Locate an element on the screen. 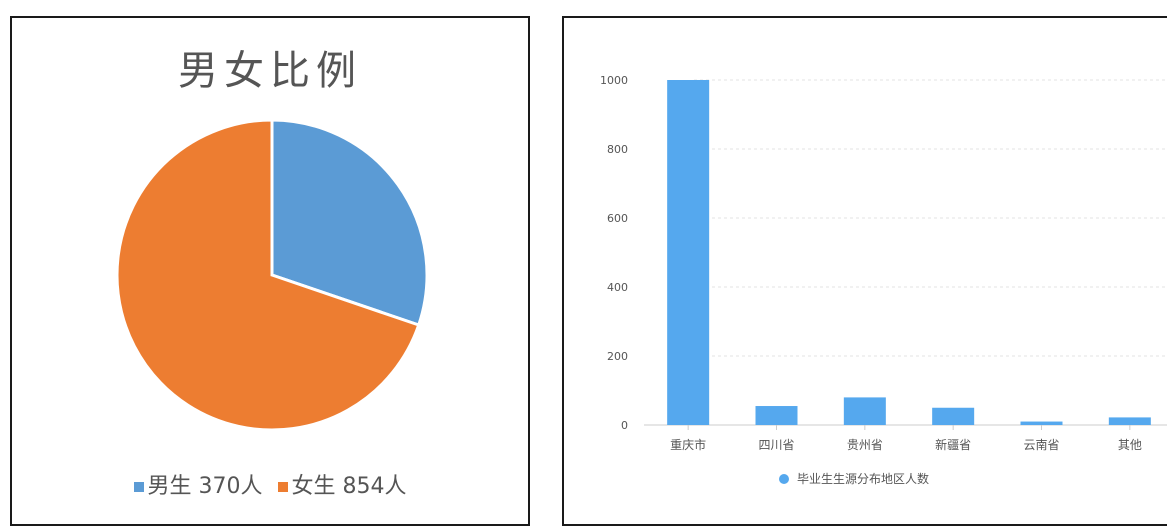  x-tick-label: 四川省 is located at coordinates (776, 445).